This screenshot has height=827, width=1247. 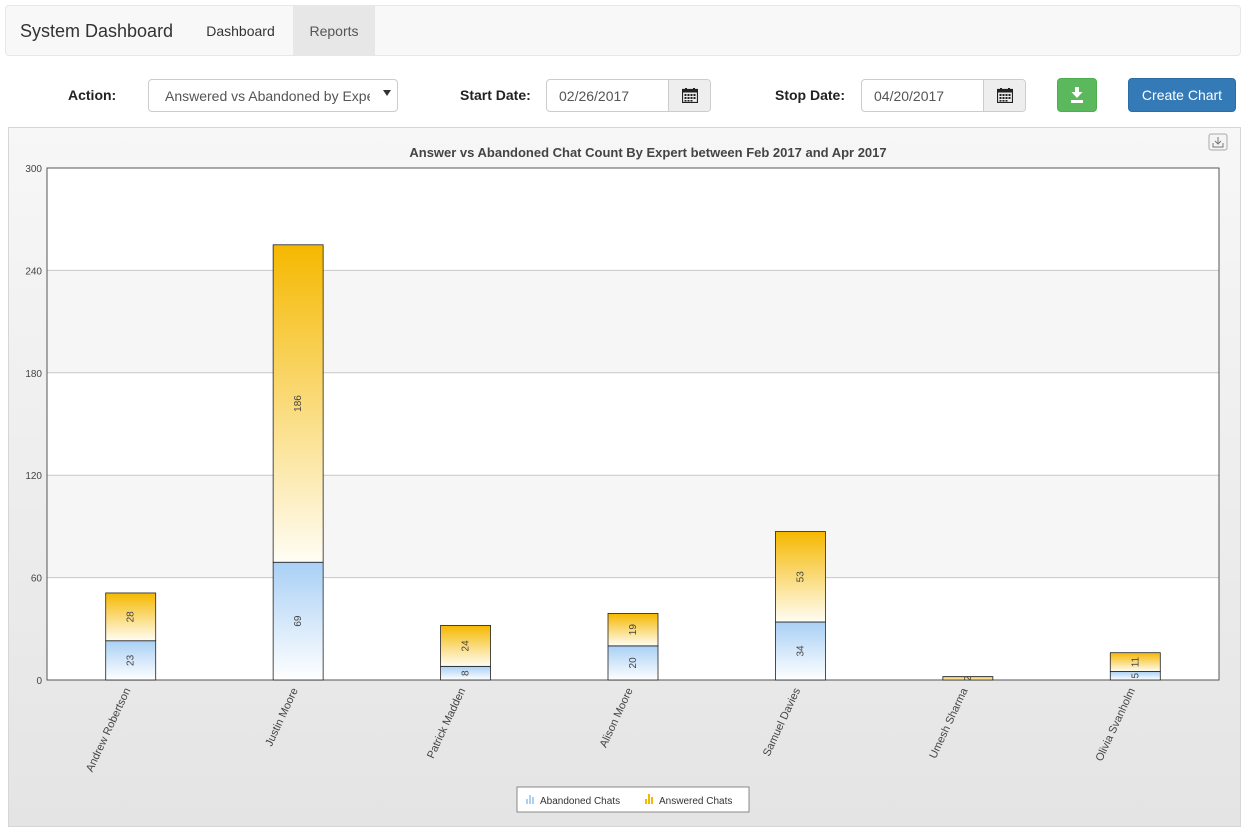 I want to click on y-tick-label: 180, so click(x=33, y=374).